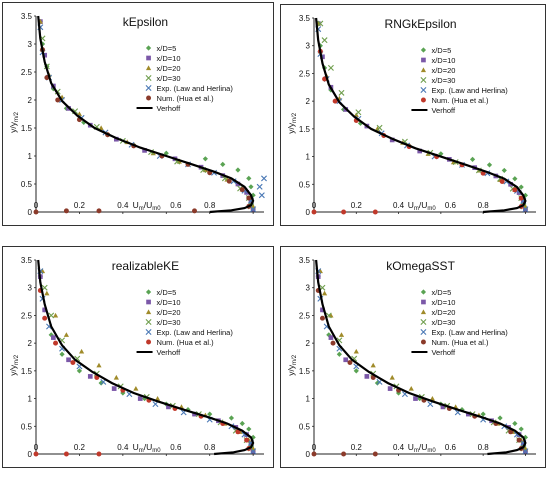 This screenshot has width=550, height=477. Describe the element at coordinates (460, 100) in the screenshot. I see `legend-label: Num. (Hua et al.)` at that location.